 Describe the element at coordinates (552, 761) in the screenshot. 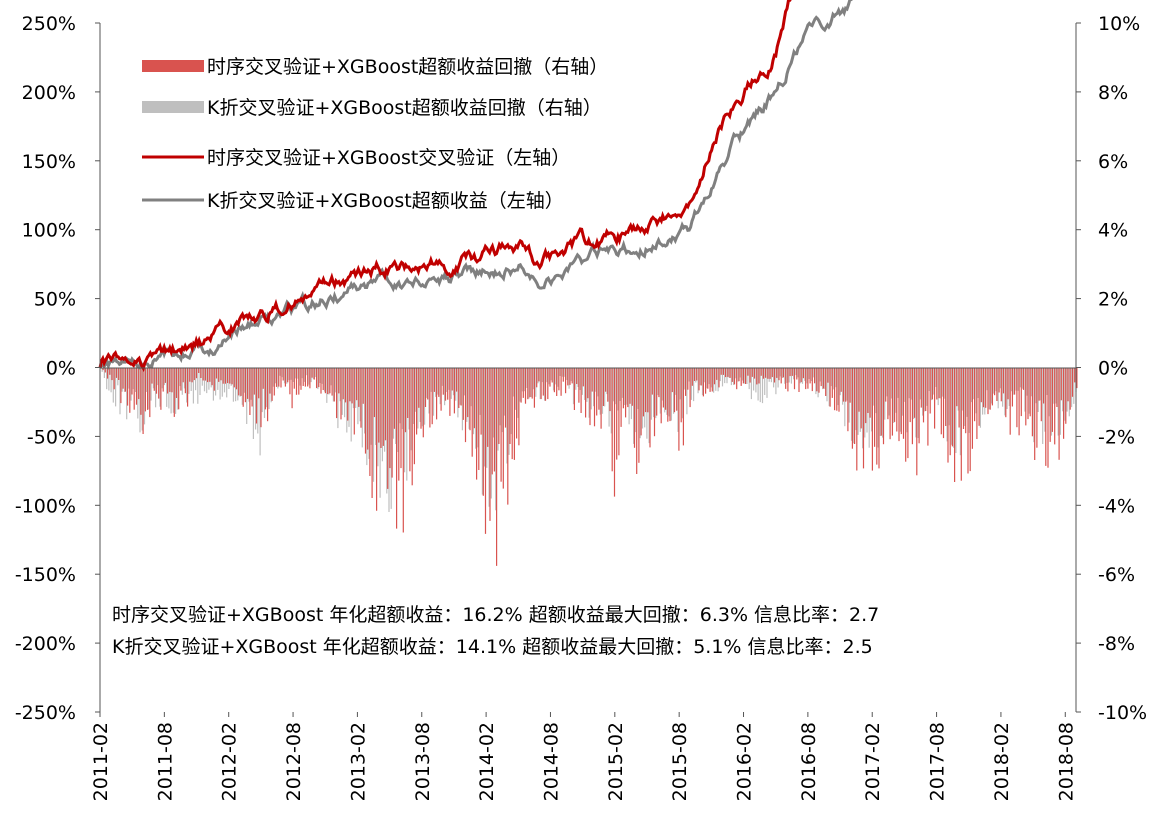

I see `x-tick-label: 2014-08` at that location.